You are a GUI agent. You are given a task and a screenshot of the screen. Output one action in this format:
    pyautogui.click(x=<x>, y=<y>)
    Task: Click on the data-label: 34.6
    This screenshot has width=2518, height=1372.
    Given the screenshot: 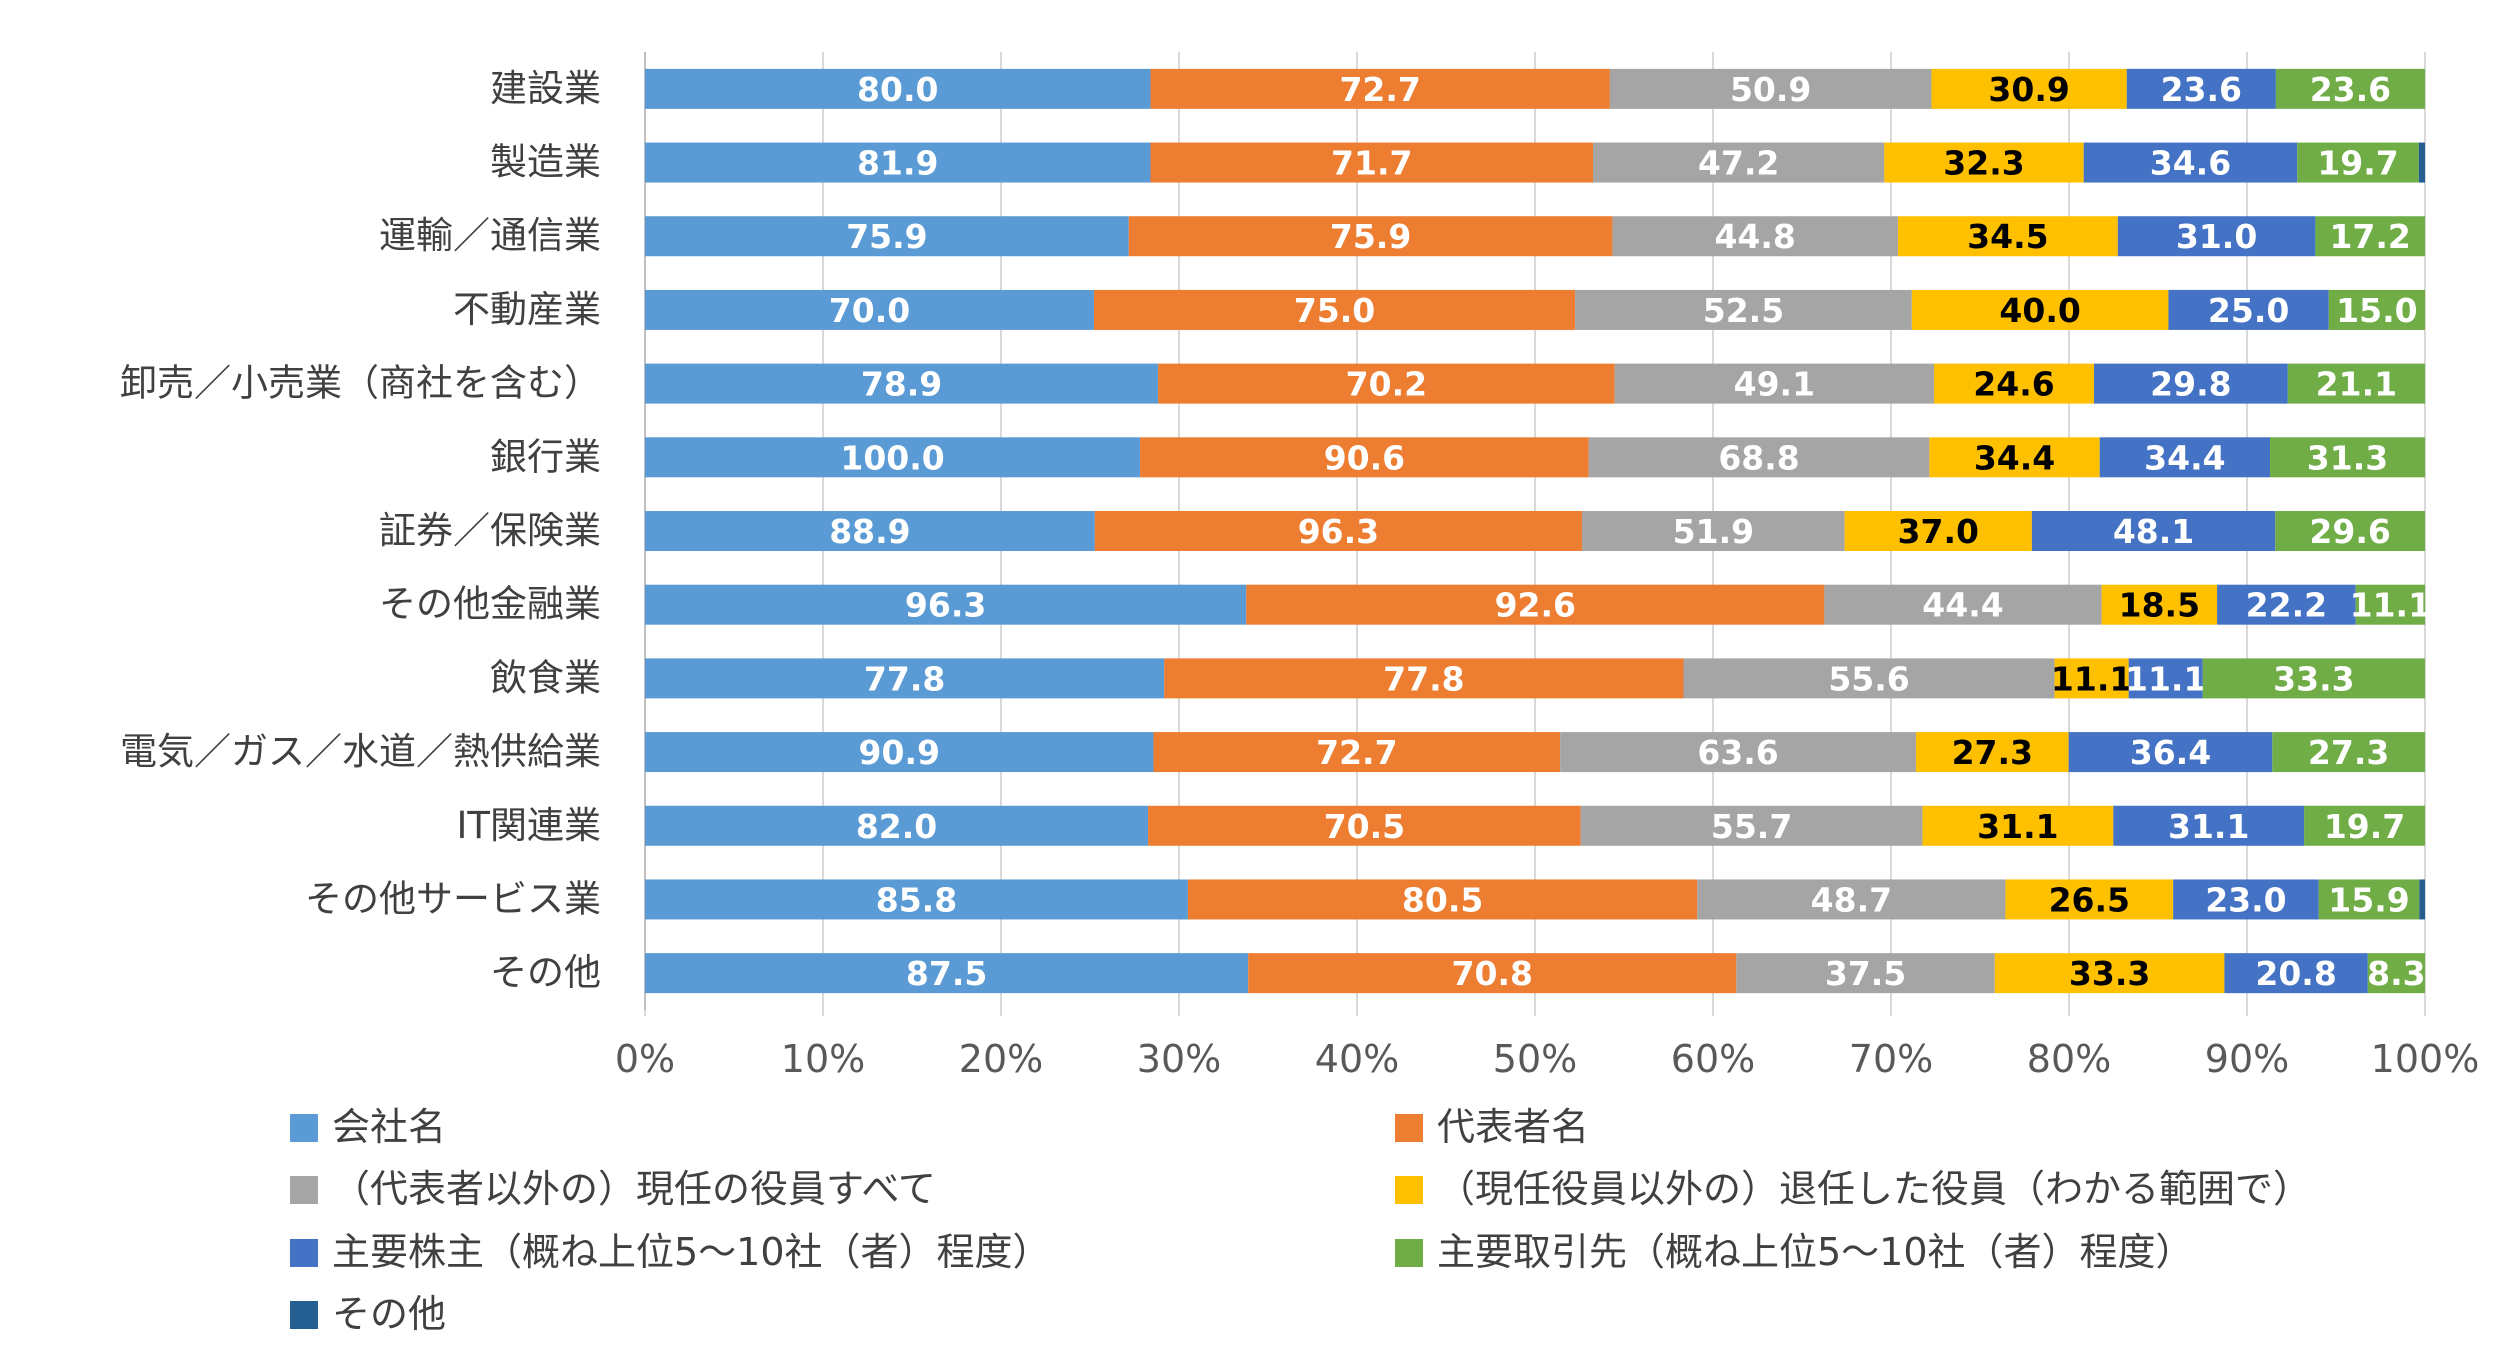 What is the action you would take?
    pyautogui.click(x=2190, y=163)
    